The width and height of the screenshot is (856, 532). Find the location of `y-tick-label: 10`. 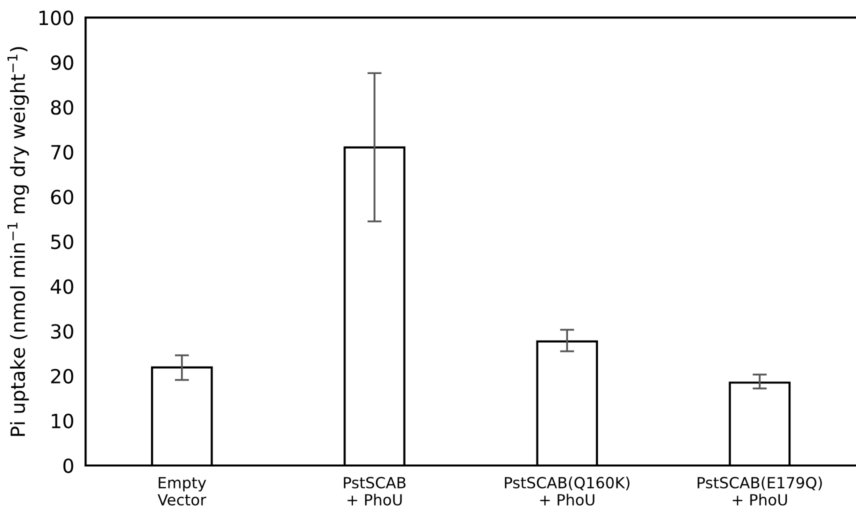

y-tick-label: 10 is located at coordinates (63, 421).